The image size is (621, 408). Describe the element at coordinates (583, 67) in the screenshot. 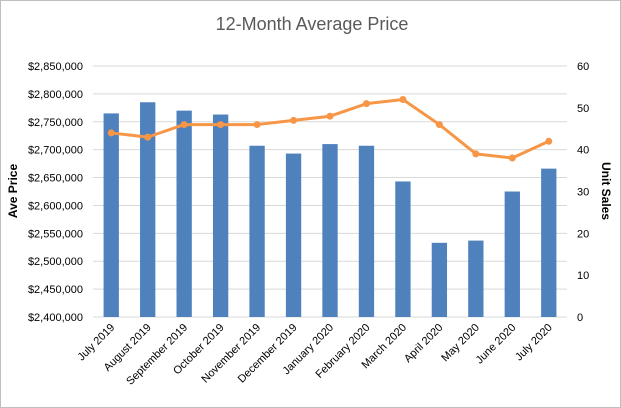

I see `right-tick-label: 60` at that location.